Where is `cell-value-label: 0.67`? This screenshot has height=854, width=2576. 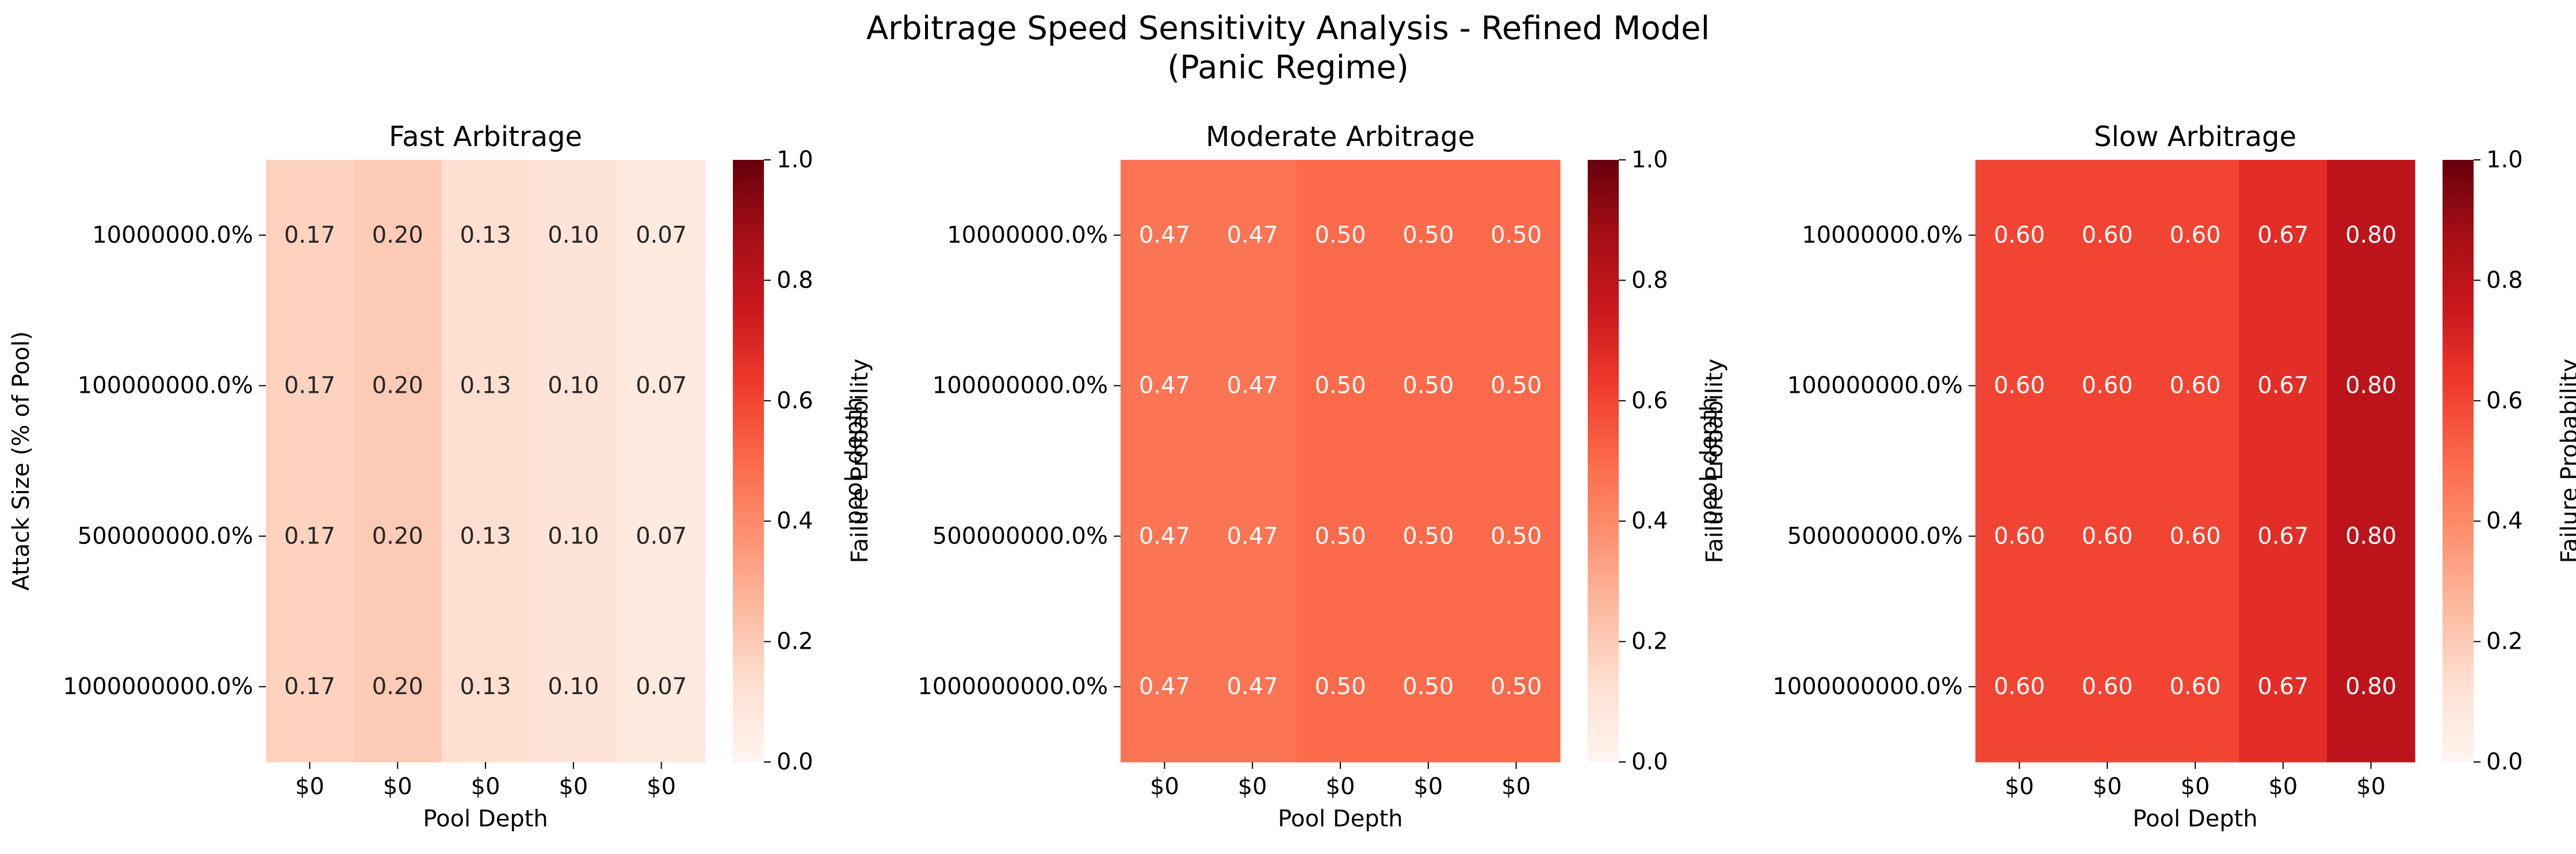 cell-value-label: 0.67 is located at coordinates (2283, 235).